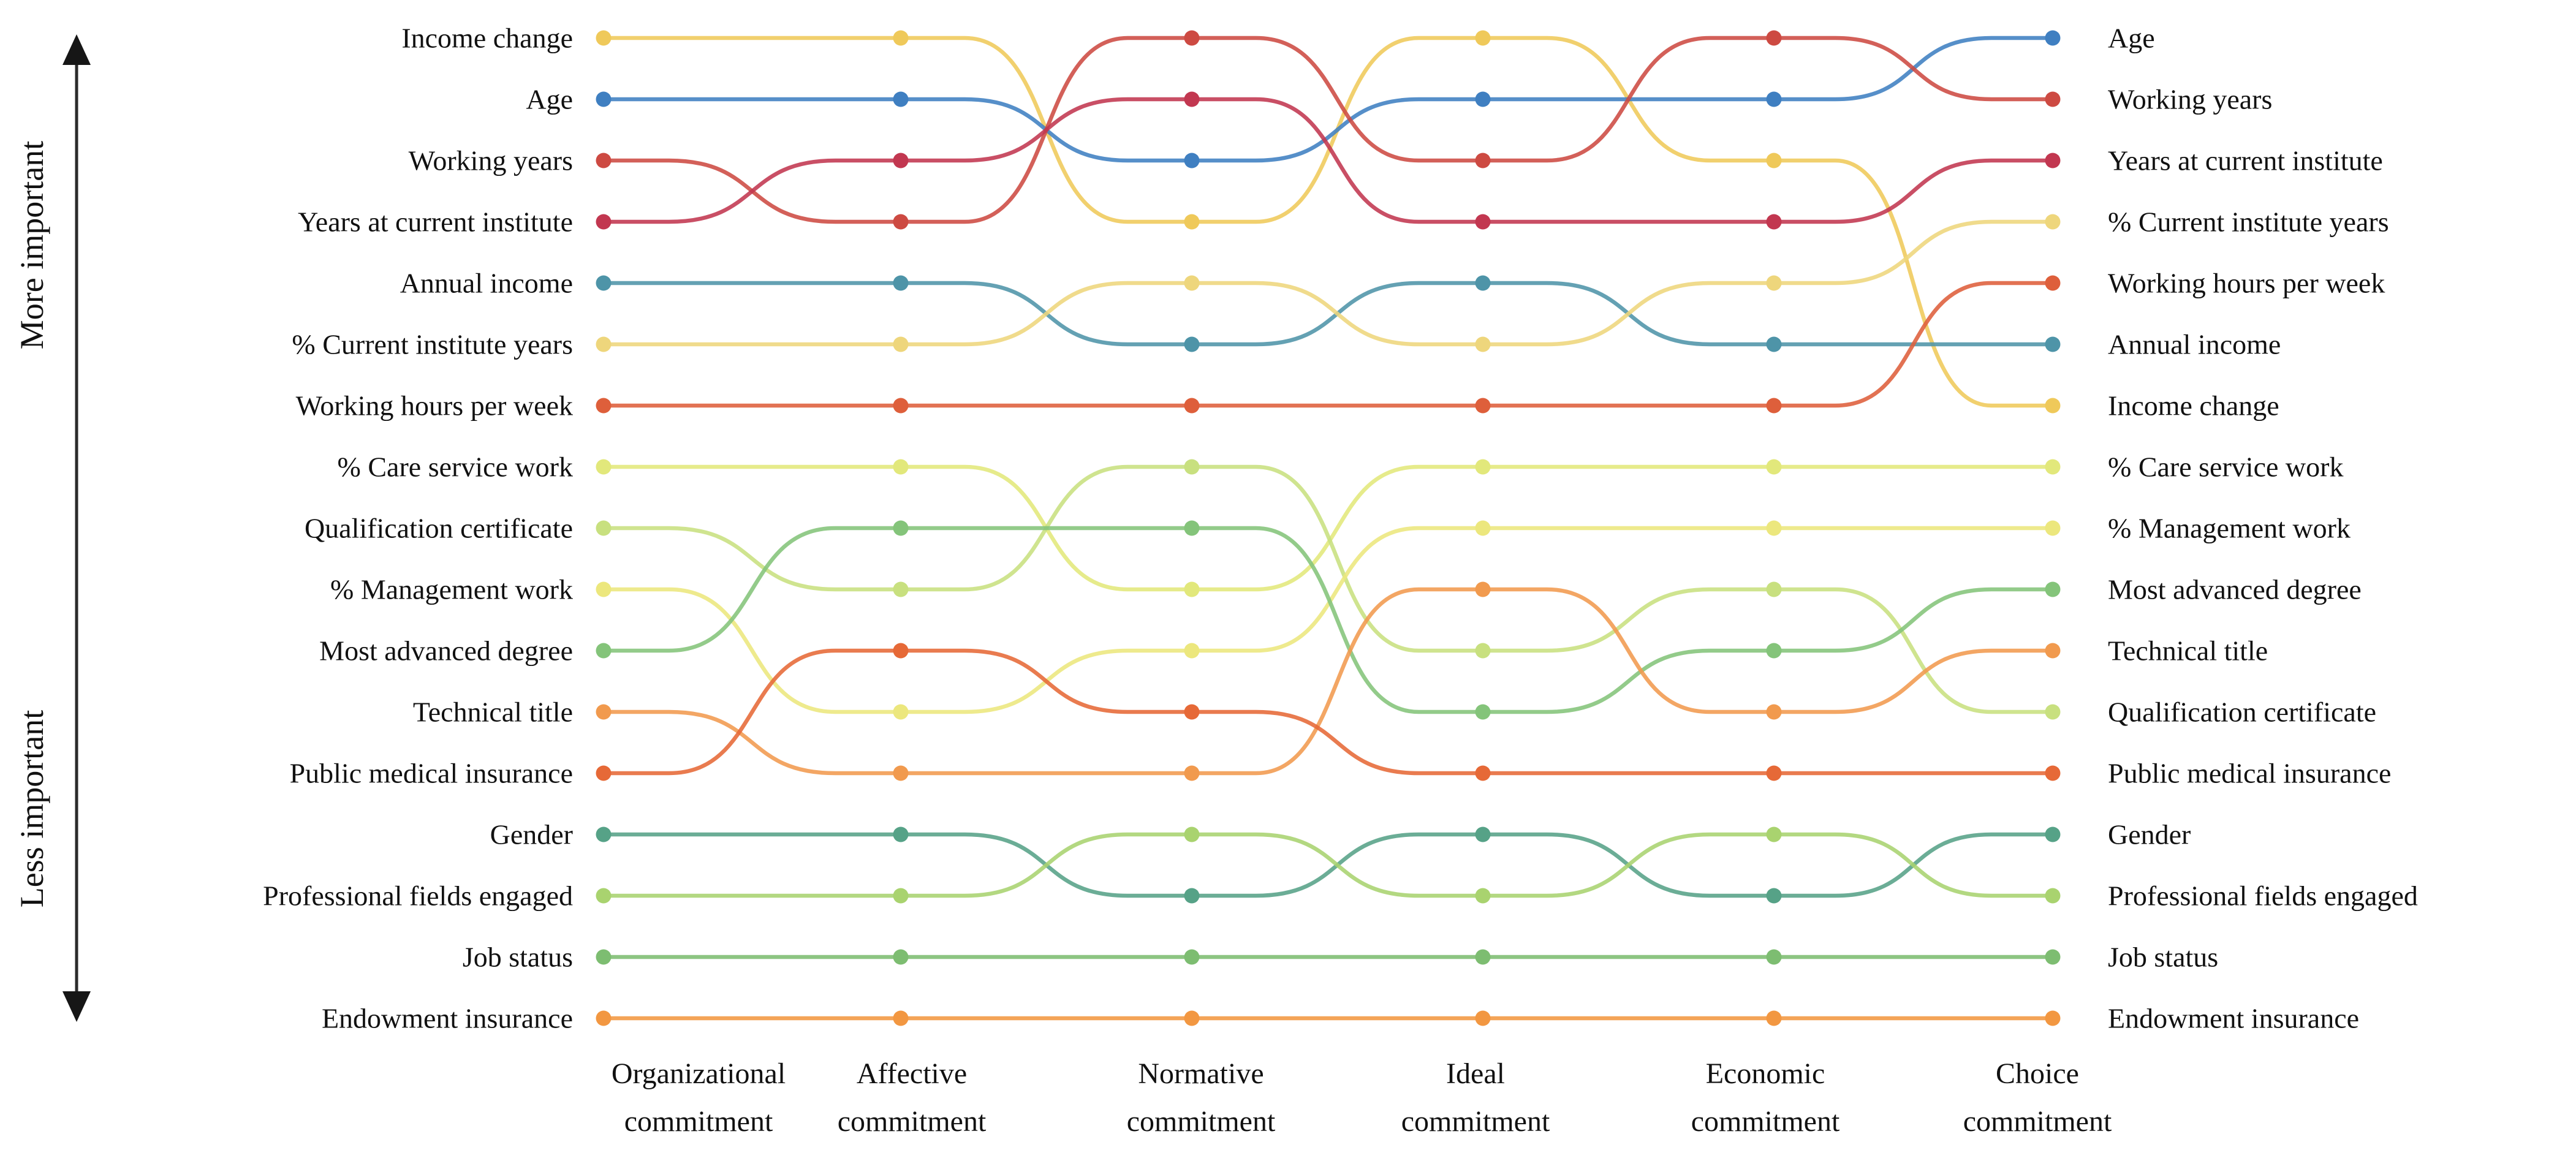 This screenshot has width=2576, height=1161. What do you see at coordinates (446, 651) in the screenshot?
I see `feature-label-left-most-advanced-degree: Most advanced degree` at bounding box center [446, 651].